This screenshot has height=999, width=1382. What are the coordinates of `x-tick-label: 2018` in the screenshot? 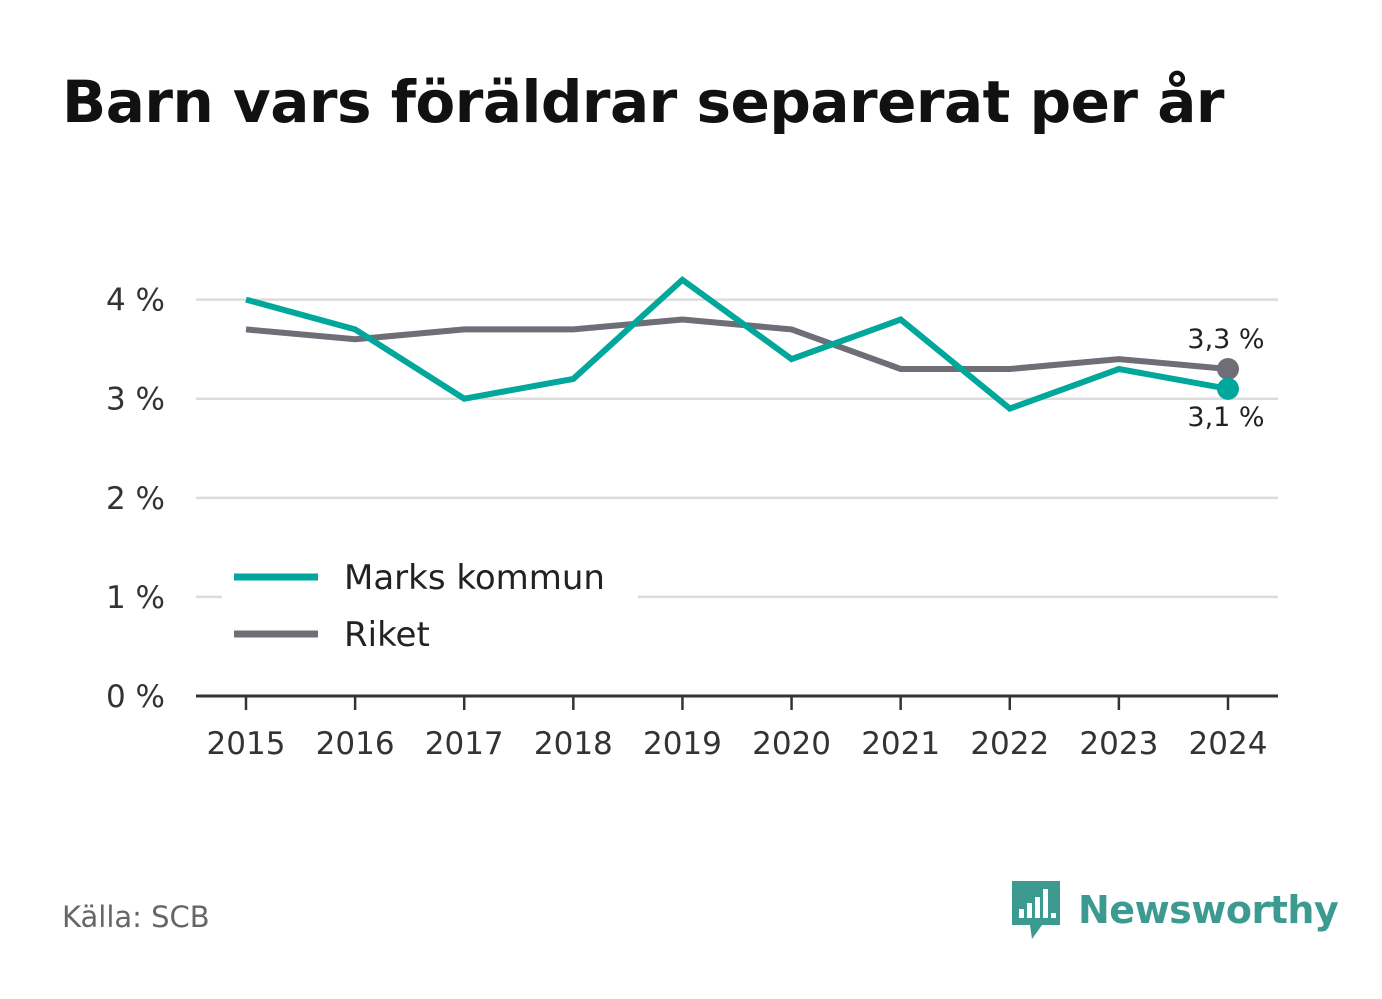 It's located at (573, 744).